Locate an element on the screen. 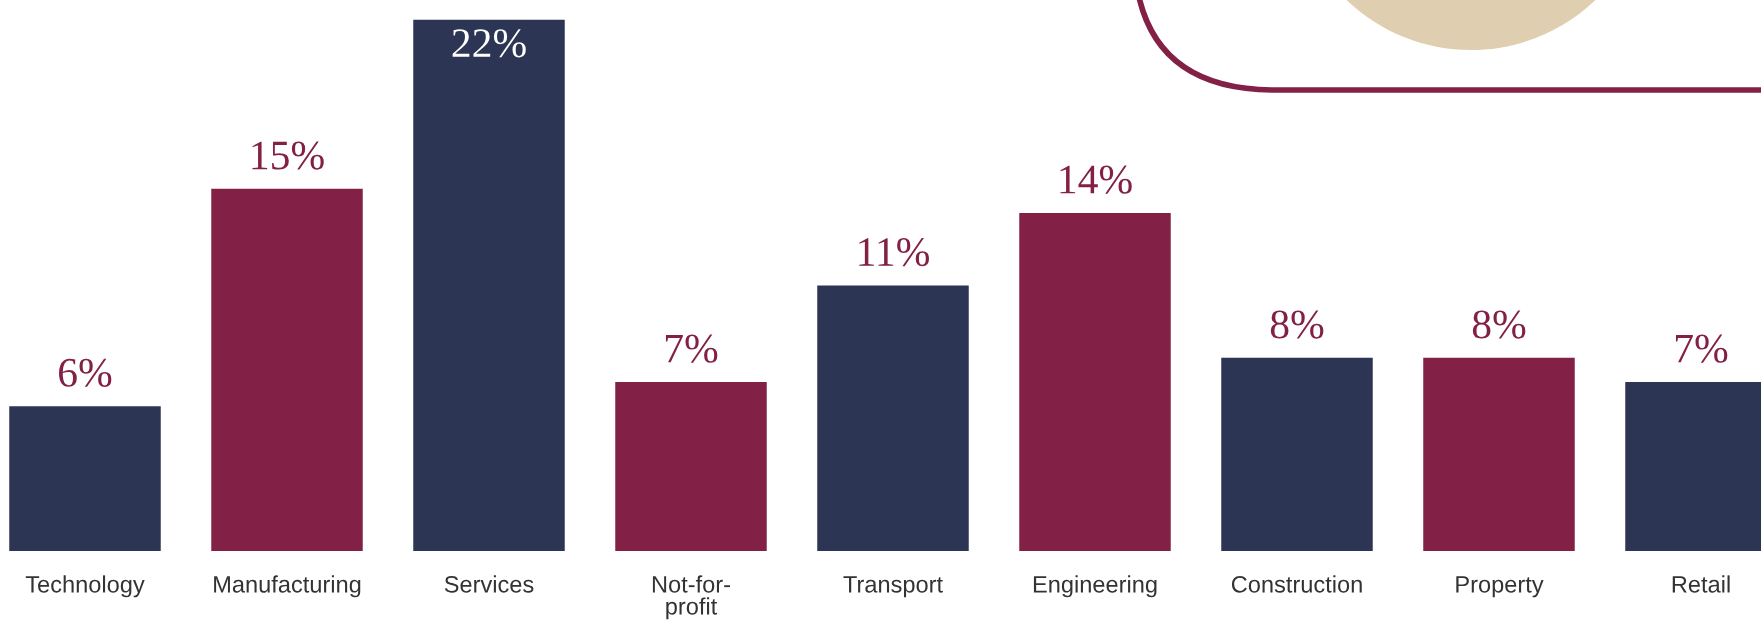  x-tick-label: Technology is located at coordinates (85, 586).